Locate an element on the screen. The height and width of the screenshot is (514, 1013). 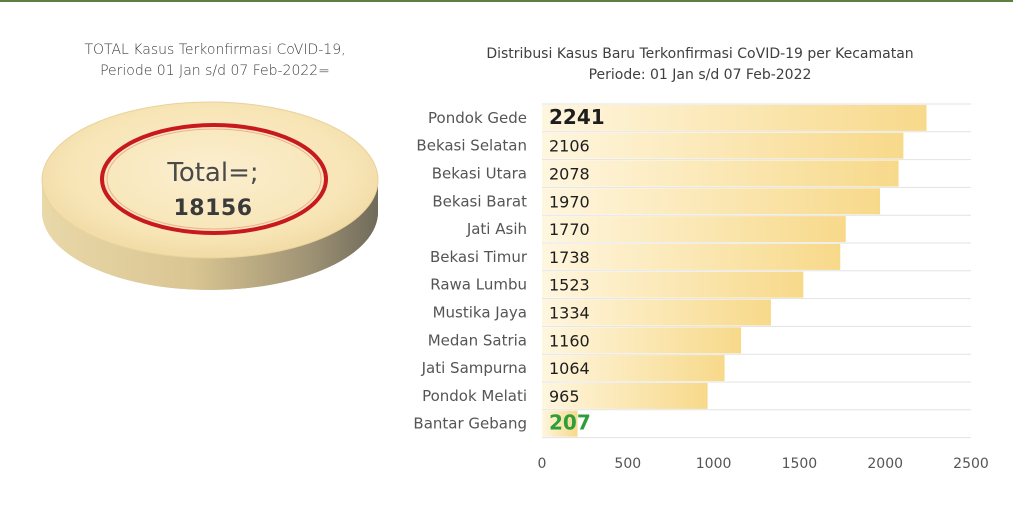
category-label: Bantar Gebang is located at coordinates (470, 424).